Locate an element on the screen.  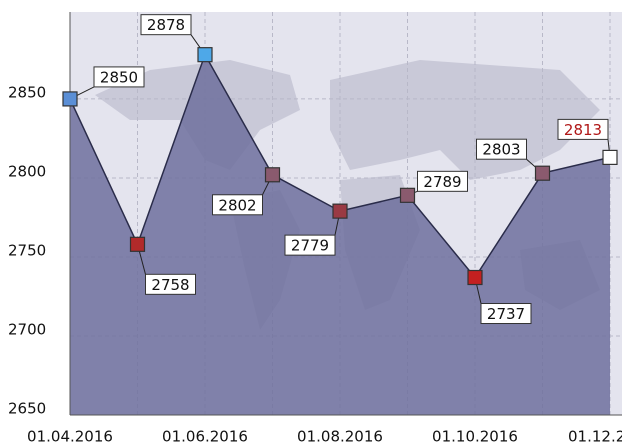
value-label: 2803 is located at coordinates (501, 150).